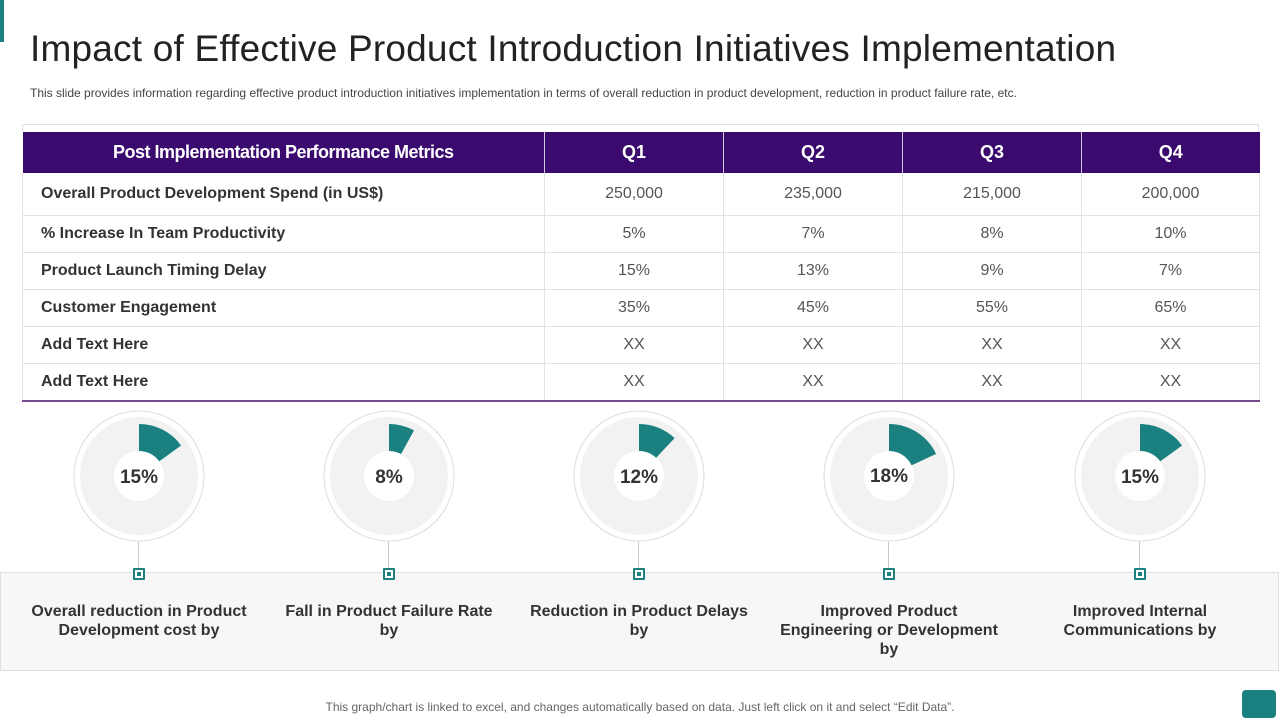 The image size is (1280, 720). What do you see at coordinates (813, 152) in the screenshot?
I see `header-q2: Q2` at bounding box center [813, 152].